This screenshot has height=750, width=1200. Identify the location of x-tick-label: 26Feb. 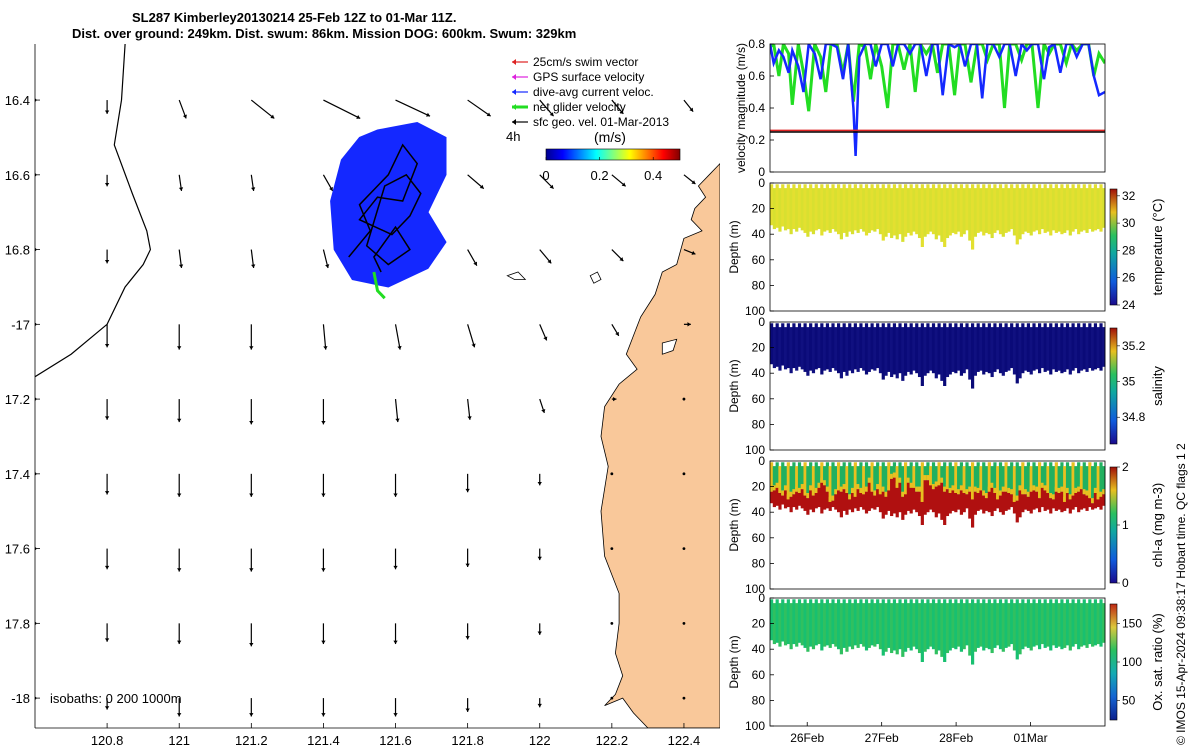
(807, 738).